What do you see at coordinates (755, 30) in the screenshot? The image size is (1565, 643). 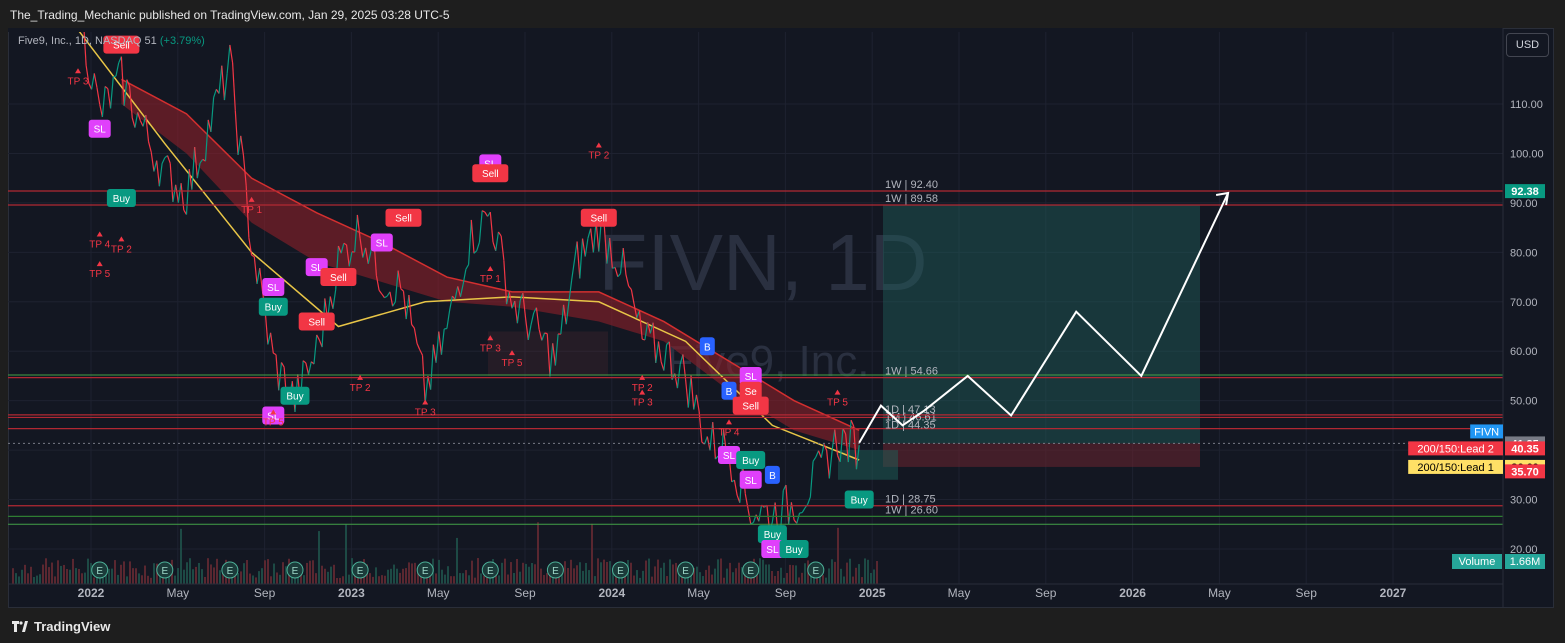 I see `top-mask` at bounding box center [755, 30].